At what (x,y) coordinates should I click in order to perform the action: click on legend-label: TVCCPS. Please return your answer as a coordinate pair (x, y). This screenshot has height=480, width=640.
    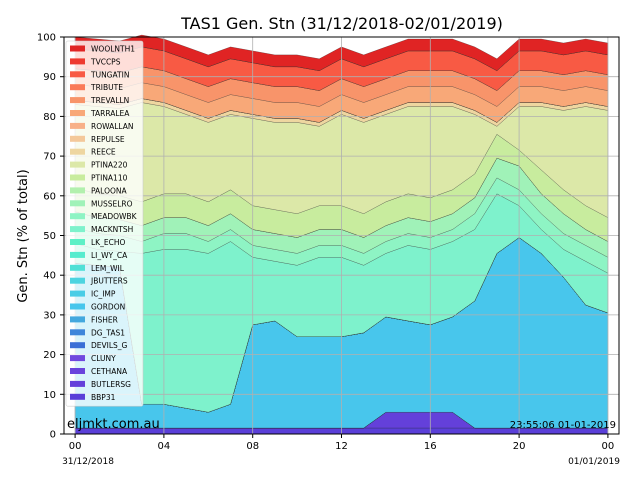
    Looking at the image, I should click on (105, 61).